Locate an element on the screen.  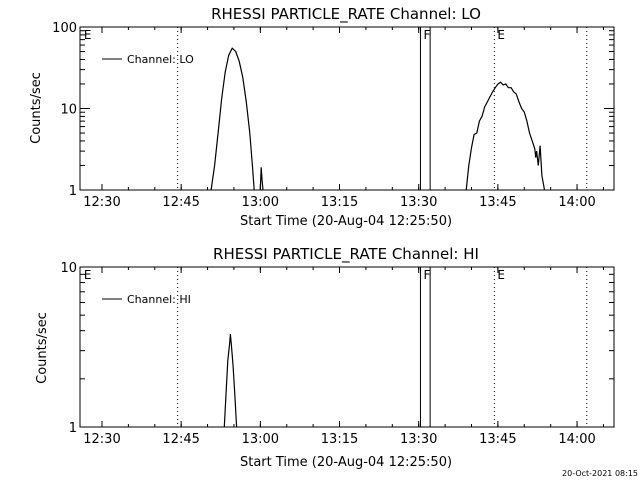
hi-xtick-label: 12:45 is located at coordinates (180, 439).